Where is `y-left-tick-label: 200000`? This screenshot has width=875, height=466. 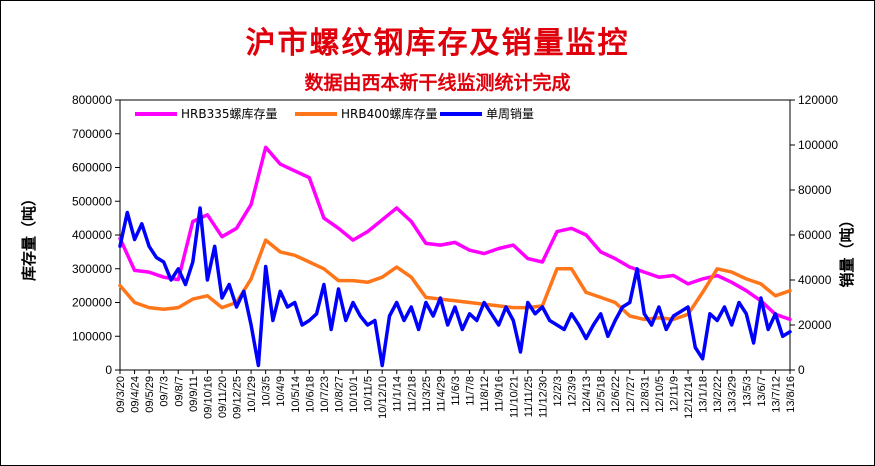 y-left-tick-label: 200000 is located at coordinates (92, 303).